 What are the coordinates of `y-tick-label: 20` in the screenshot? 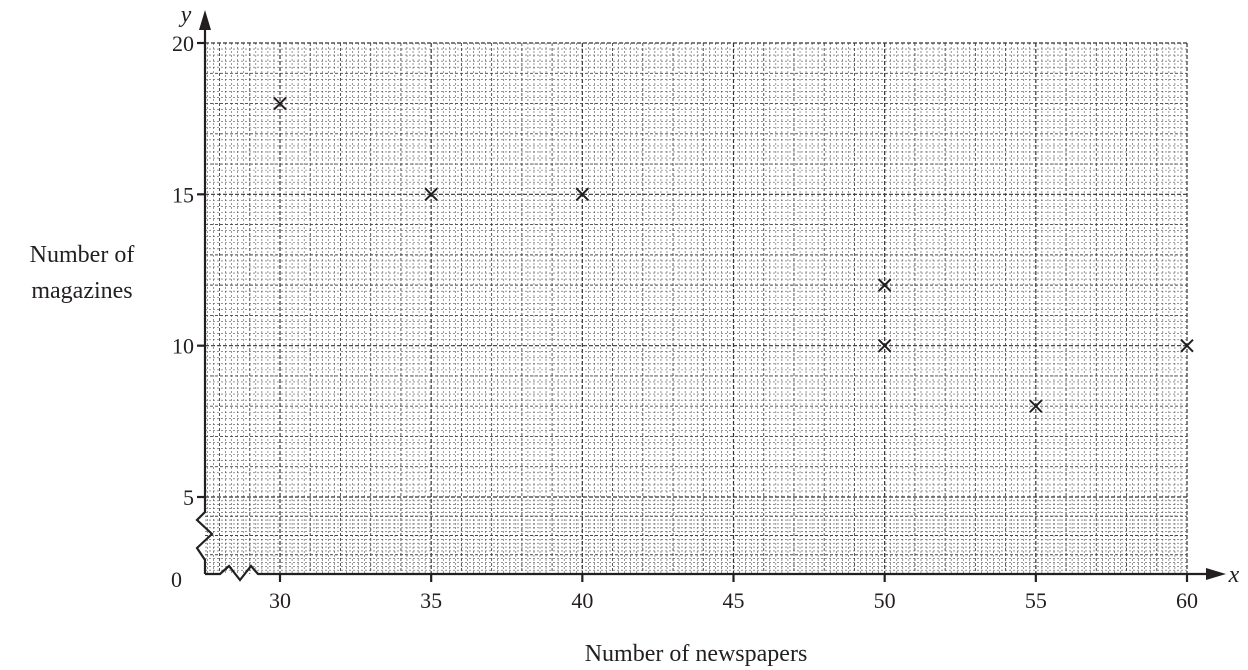 It's located at (183, 43).